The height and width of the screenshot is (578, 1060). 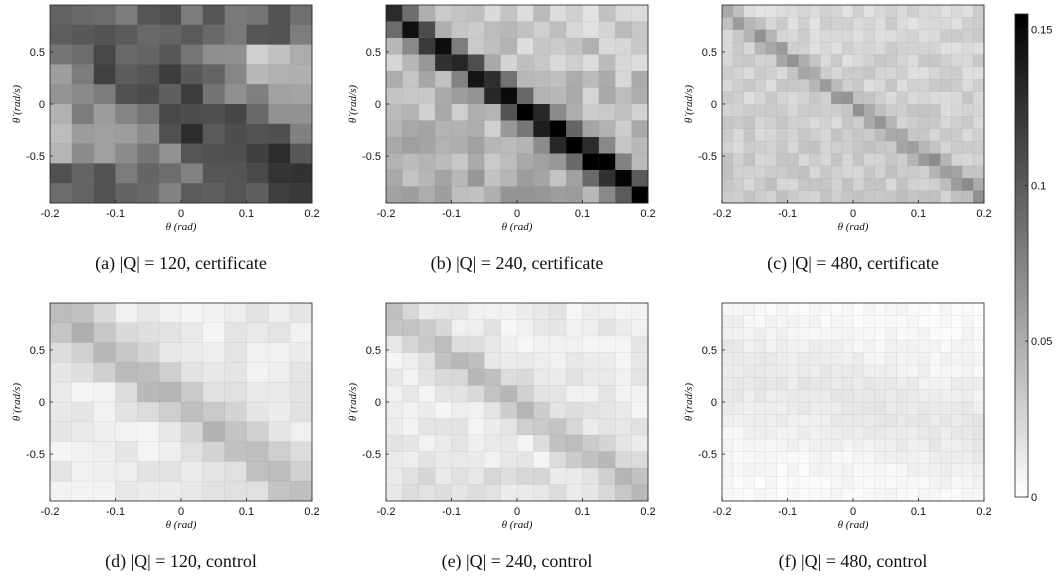 What do you see at coordinates (853, 227) in the screenshot?
I see `x-axis-label: θ (rad)` at bounding box center [853, 227].